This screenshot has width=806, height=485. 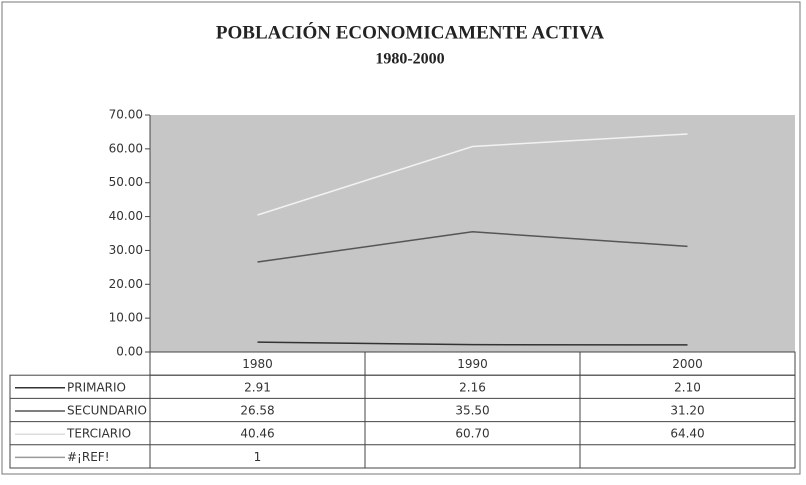 What do you see at coordinates (409, 59) in the screenshot?
I see `chart-subtitle: 1980-2000` at bounding box center [409, 59].